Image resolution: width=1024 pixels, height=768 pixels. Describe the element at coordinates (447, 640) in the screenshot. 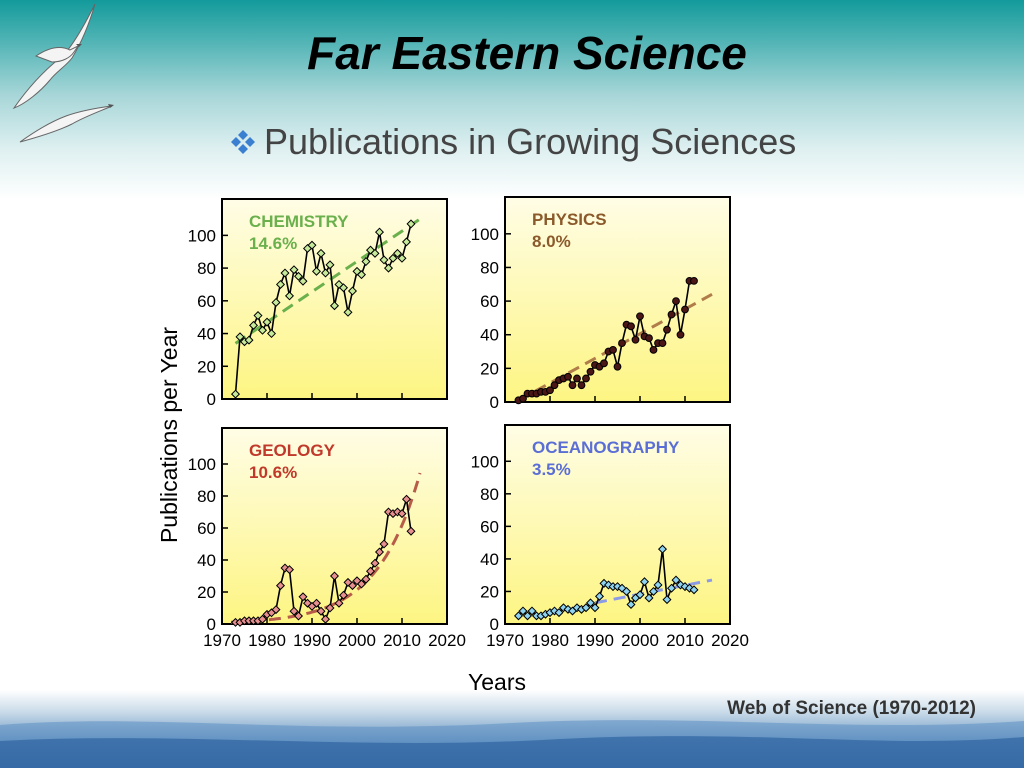

I see `x-tick-label: 2020` at that location.